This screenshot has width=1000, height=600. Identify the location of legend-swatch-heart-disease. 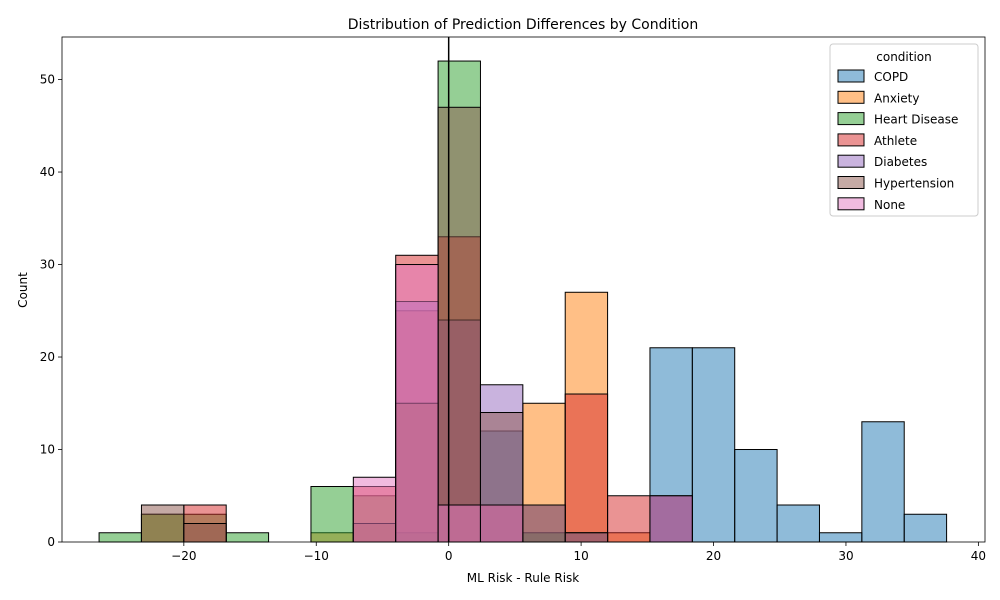
(851, 119).